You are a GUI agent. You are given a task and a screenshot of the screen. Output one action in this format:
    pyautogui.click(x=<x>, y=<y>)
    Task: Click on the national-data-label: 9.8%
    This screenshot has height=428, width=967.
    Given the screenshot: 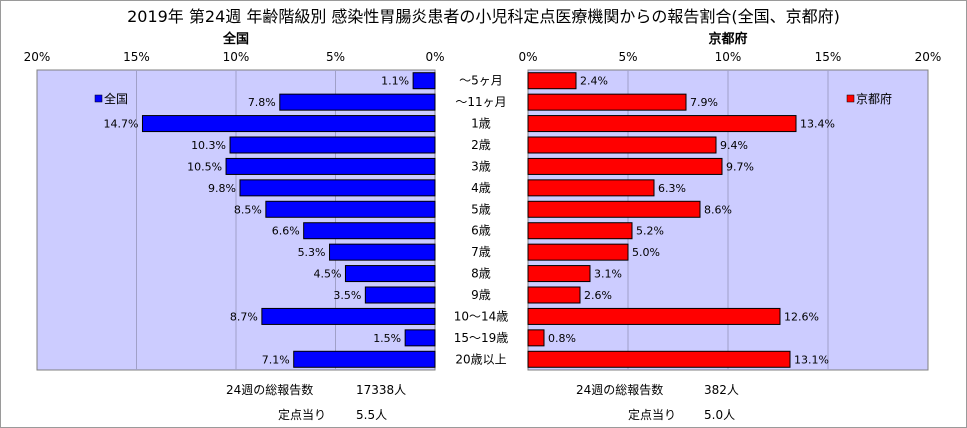 What is the action you would take?
    pyautogui.click(x=222, y=188)
    